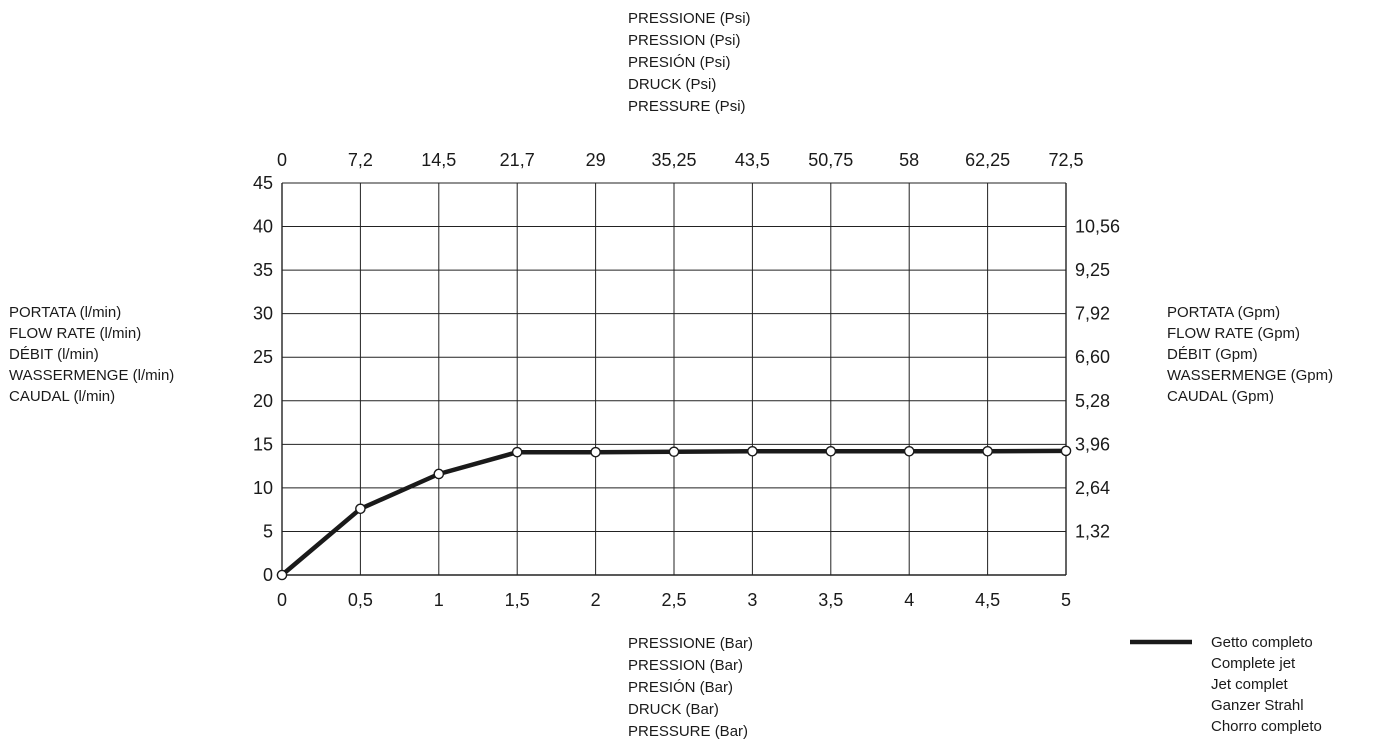  I want to click on x-bottom-axis-title-line: PRESSIONE (Bar), so click(690, 643).